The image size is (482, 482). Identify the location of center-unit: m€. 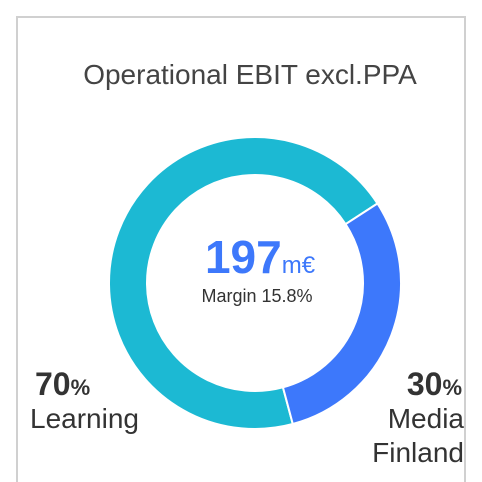
(299, 265).